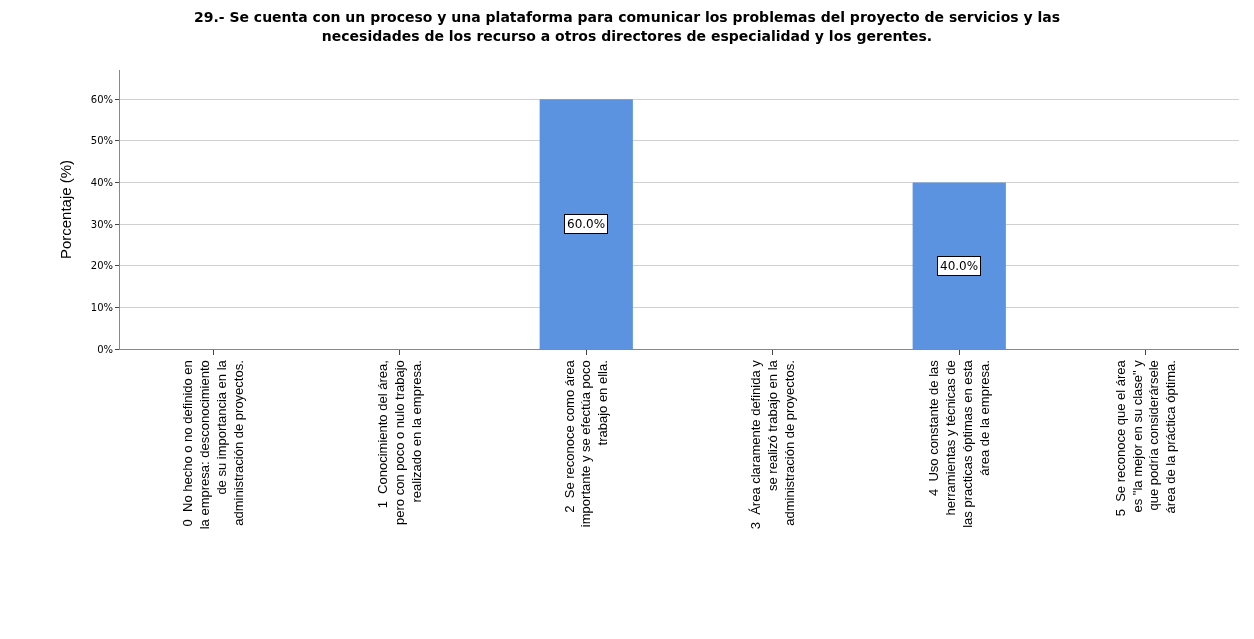 The width and height of the screenshot is (1254, 639). What do you see at coordinates (772, 444) in the screenshot?
I see `x-tick-label: 3 Área claramente definida y se realizó trabajo en la administración de proyectos.` at bounding box center [772, 444].